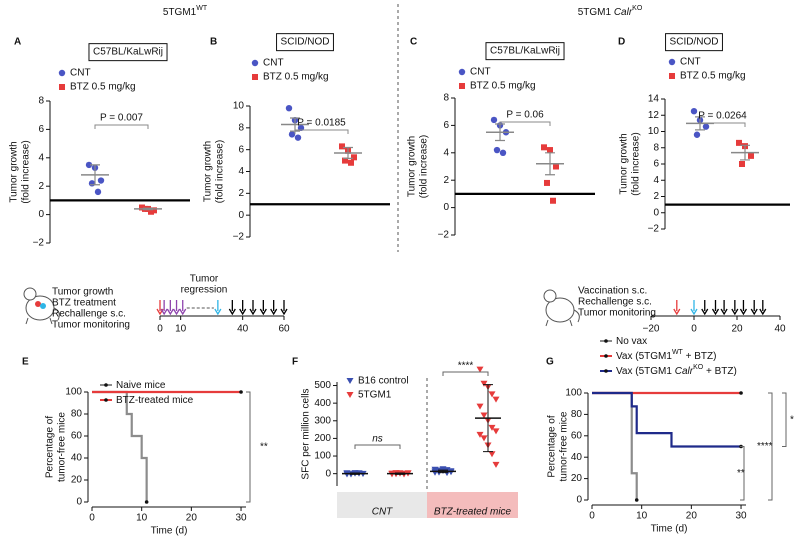  Describe the element at coordinates (684, 371) in the screenshot. I see `legend-label-italic: Calr` at that location.